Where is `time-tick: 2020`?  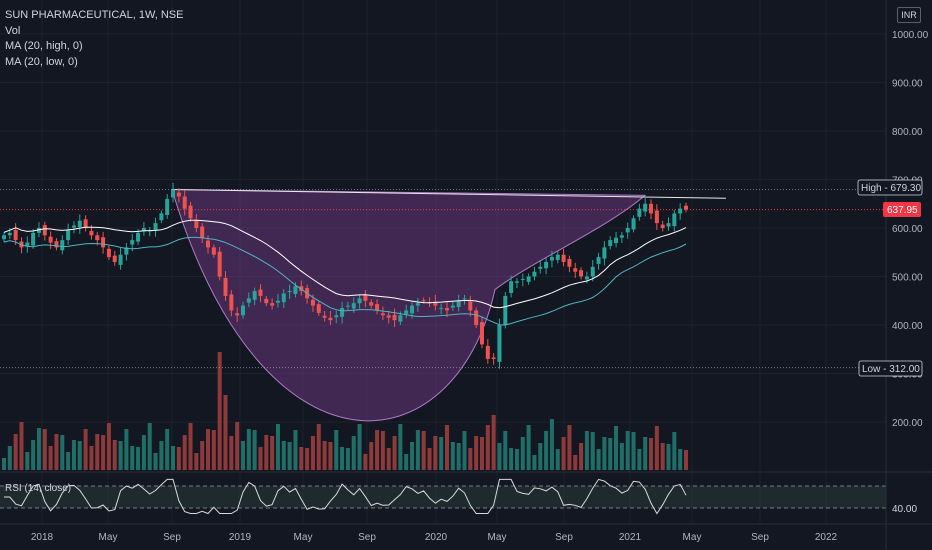 time-tick: 2020 is located at coordinates (436, 537).